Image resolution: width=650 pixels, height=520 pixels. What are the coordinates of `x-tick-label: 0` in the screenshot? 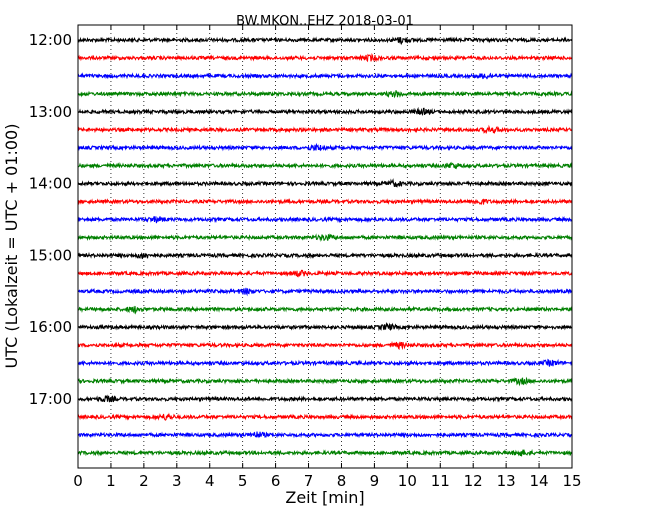 It's located at (78, 481).